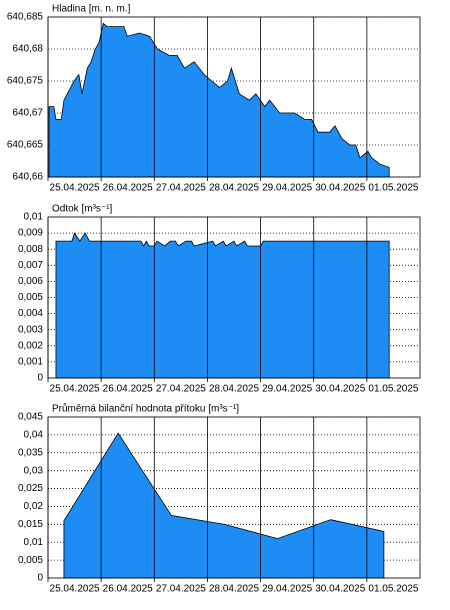 This screenshot has width=450, height=610. I want to click on y-tick-label: 0,045, so click(30, 417).